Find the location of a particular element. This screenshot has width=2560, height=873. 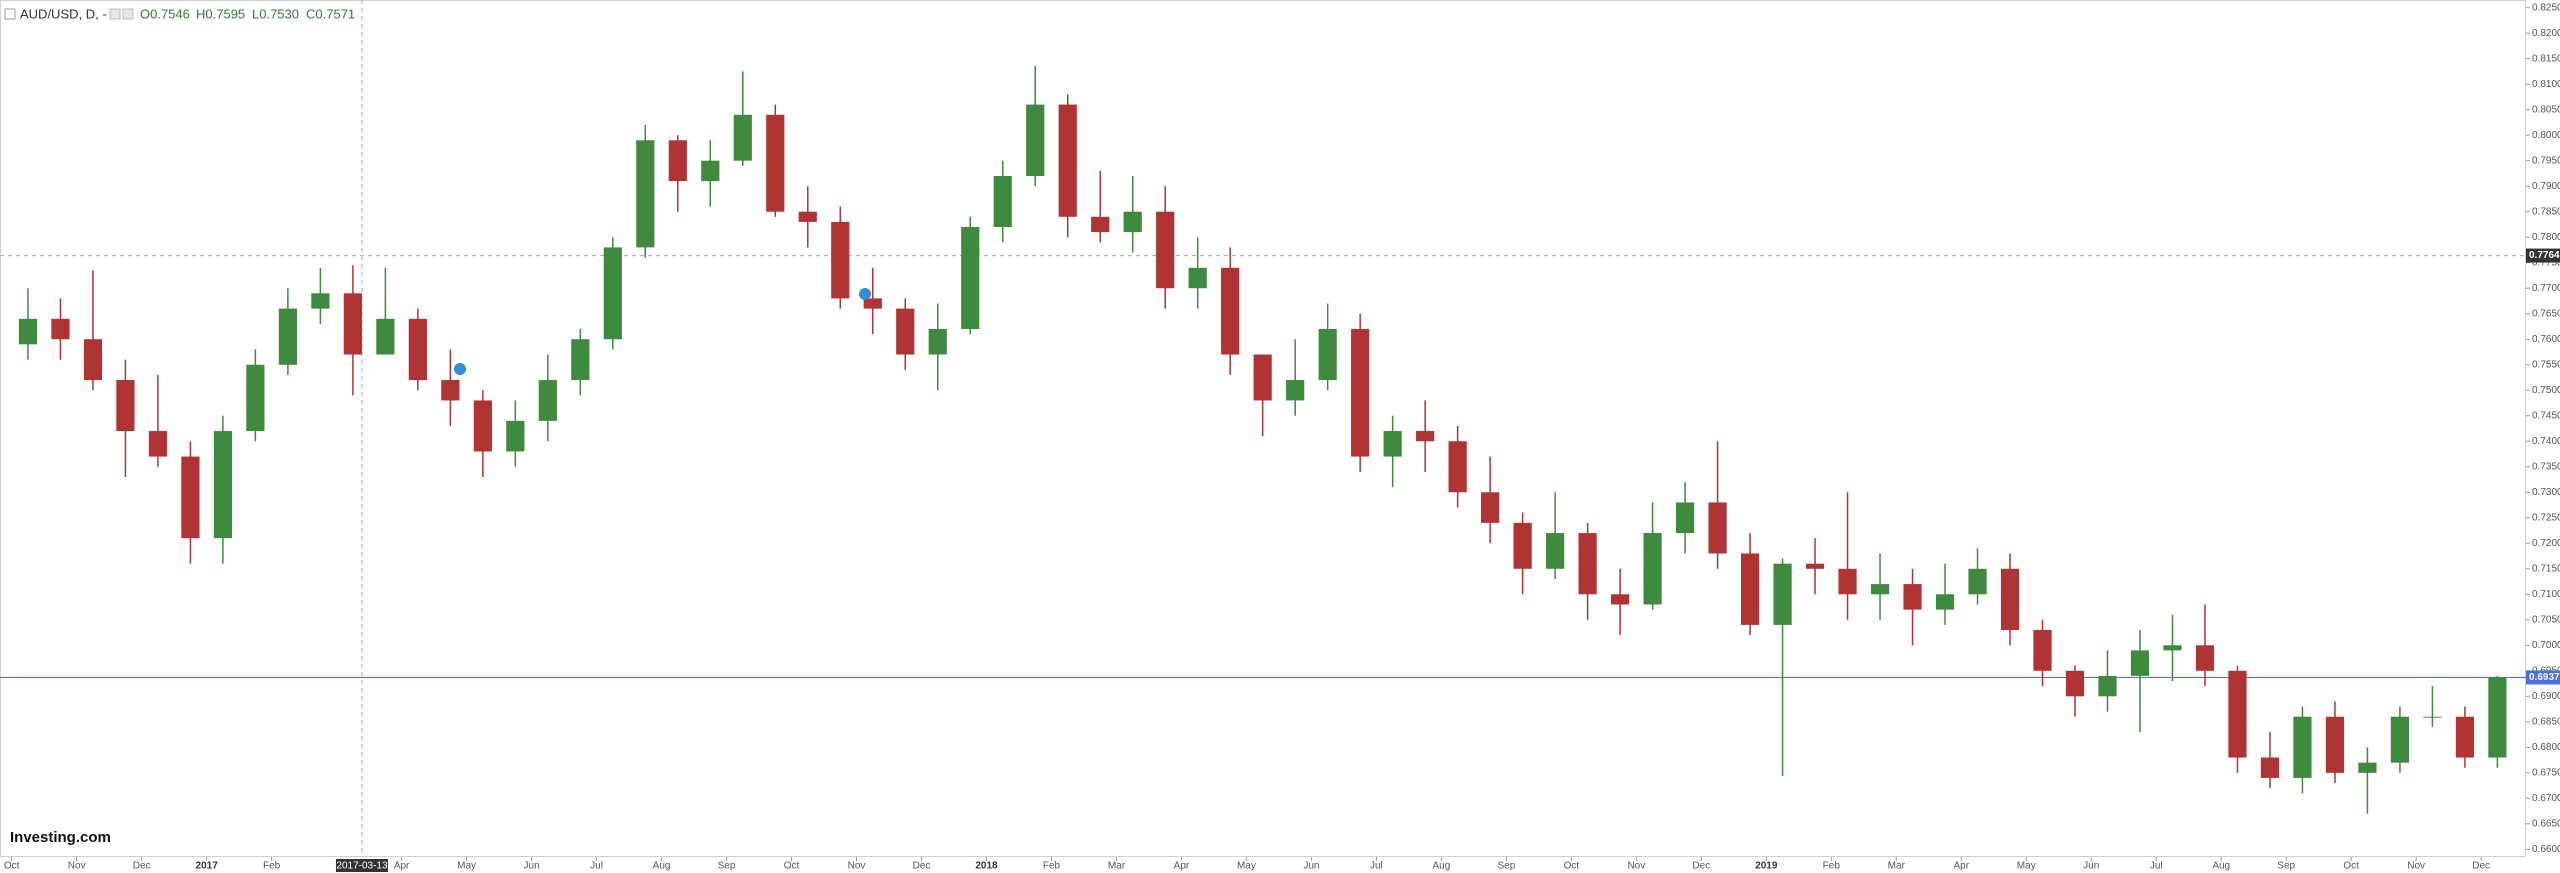

x-tick-label: Aug is located at coordinates (662, 866).